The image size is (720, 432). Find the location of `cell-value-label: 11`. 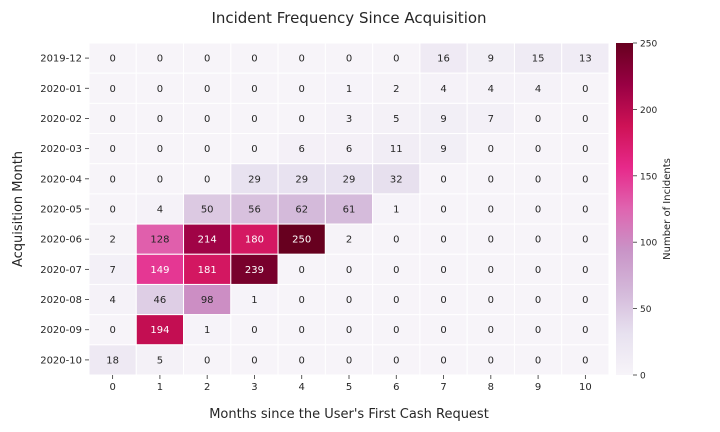

cell-value-label: 11 is located at coordinates (396, 149).